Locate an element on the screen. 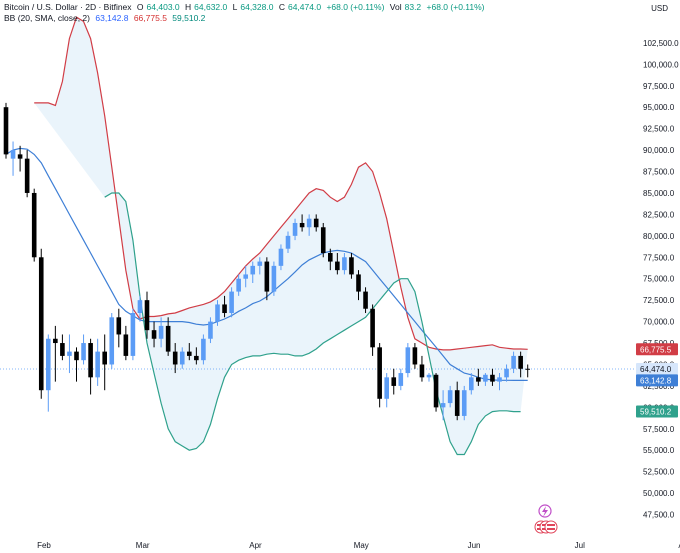 The width and height of the screenshot is (680, 553). lower-band-tag: 59,510.2 is located at coordinates (657, 411).